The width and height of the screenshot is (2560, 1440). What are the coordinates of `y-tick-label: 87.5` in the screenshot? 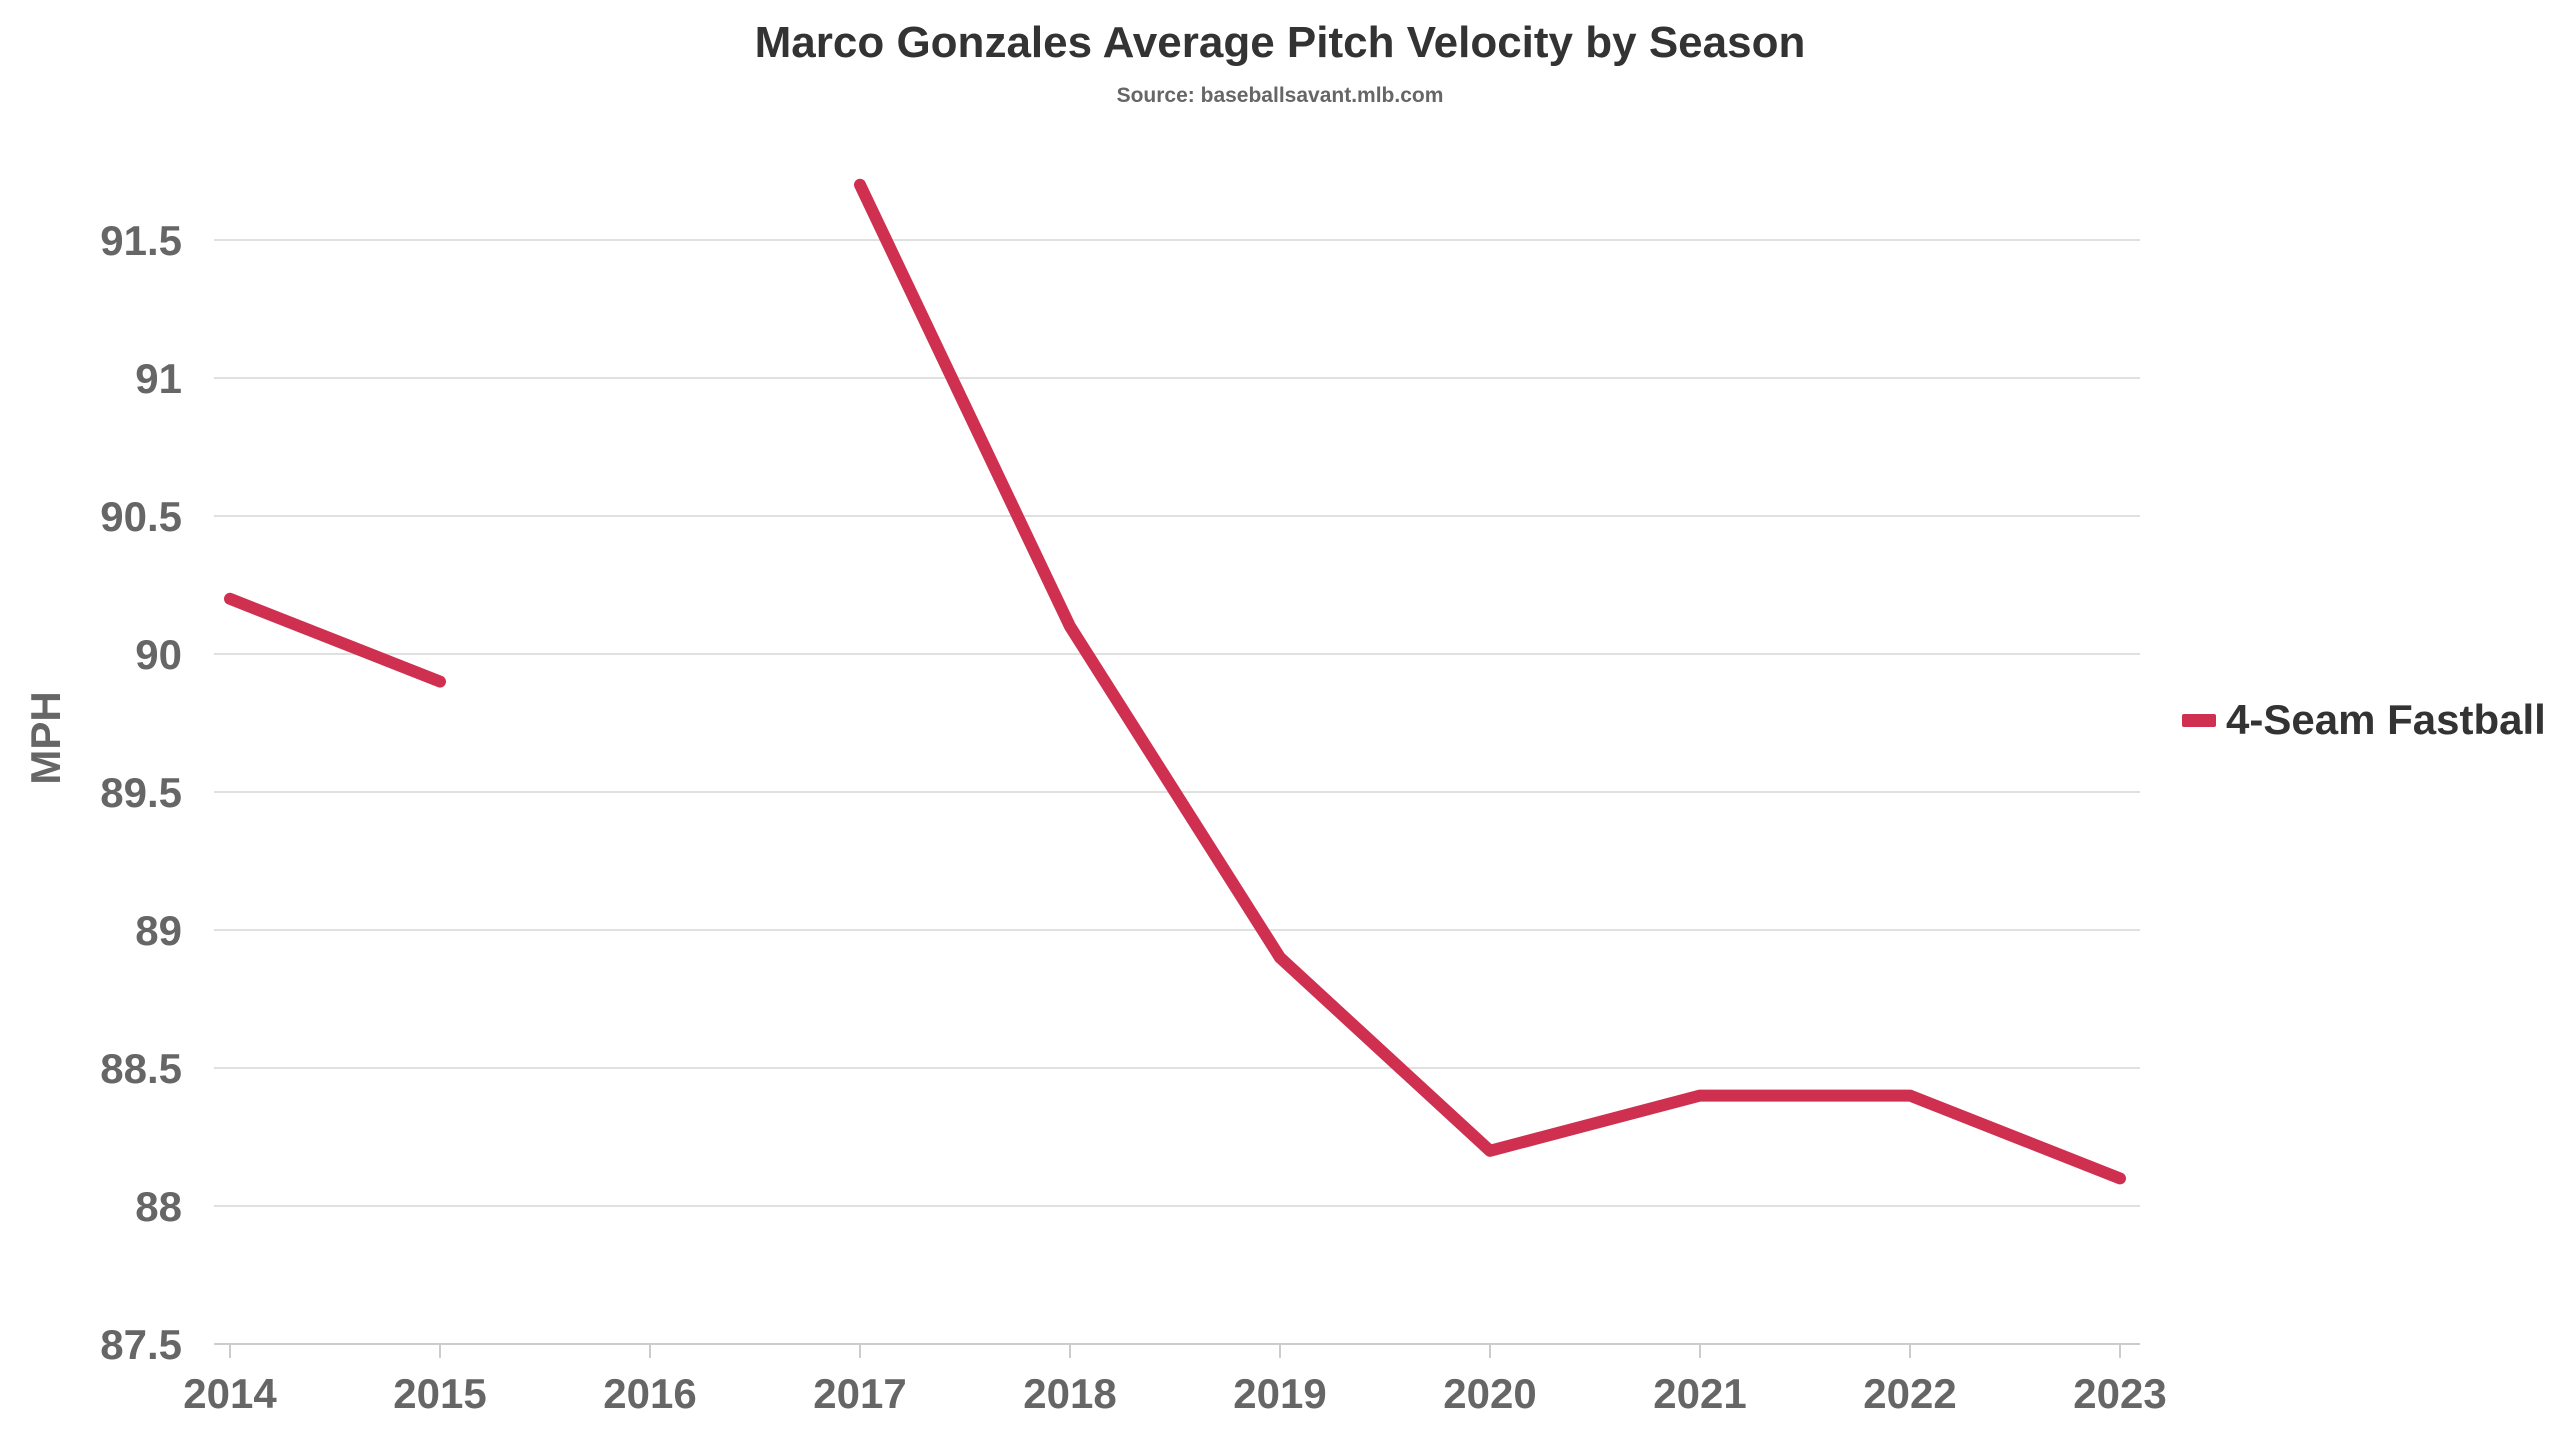 It's located at (141, 1344).